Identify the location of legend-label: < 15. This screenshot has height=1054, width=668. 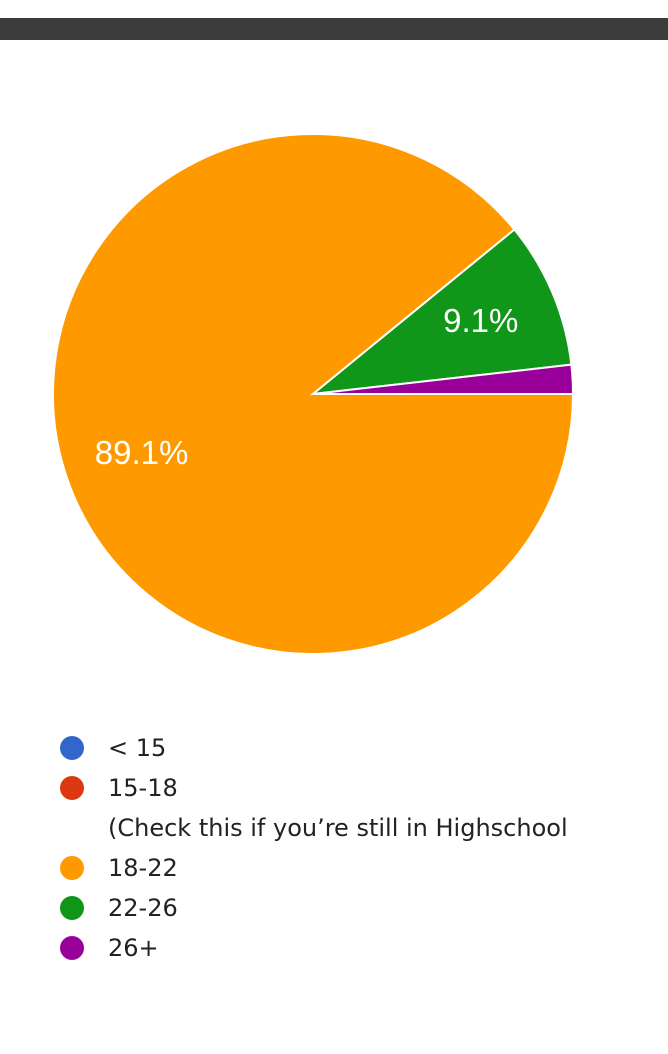
(137, 748).